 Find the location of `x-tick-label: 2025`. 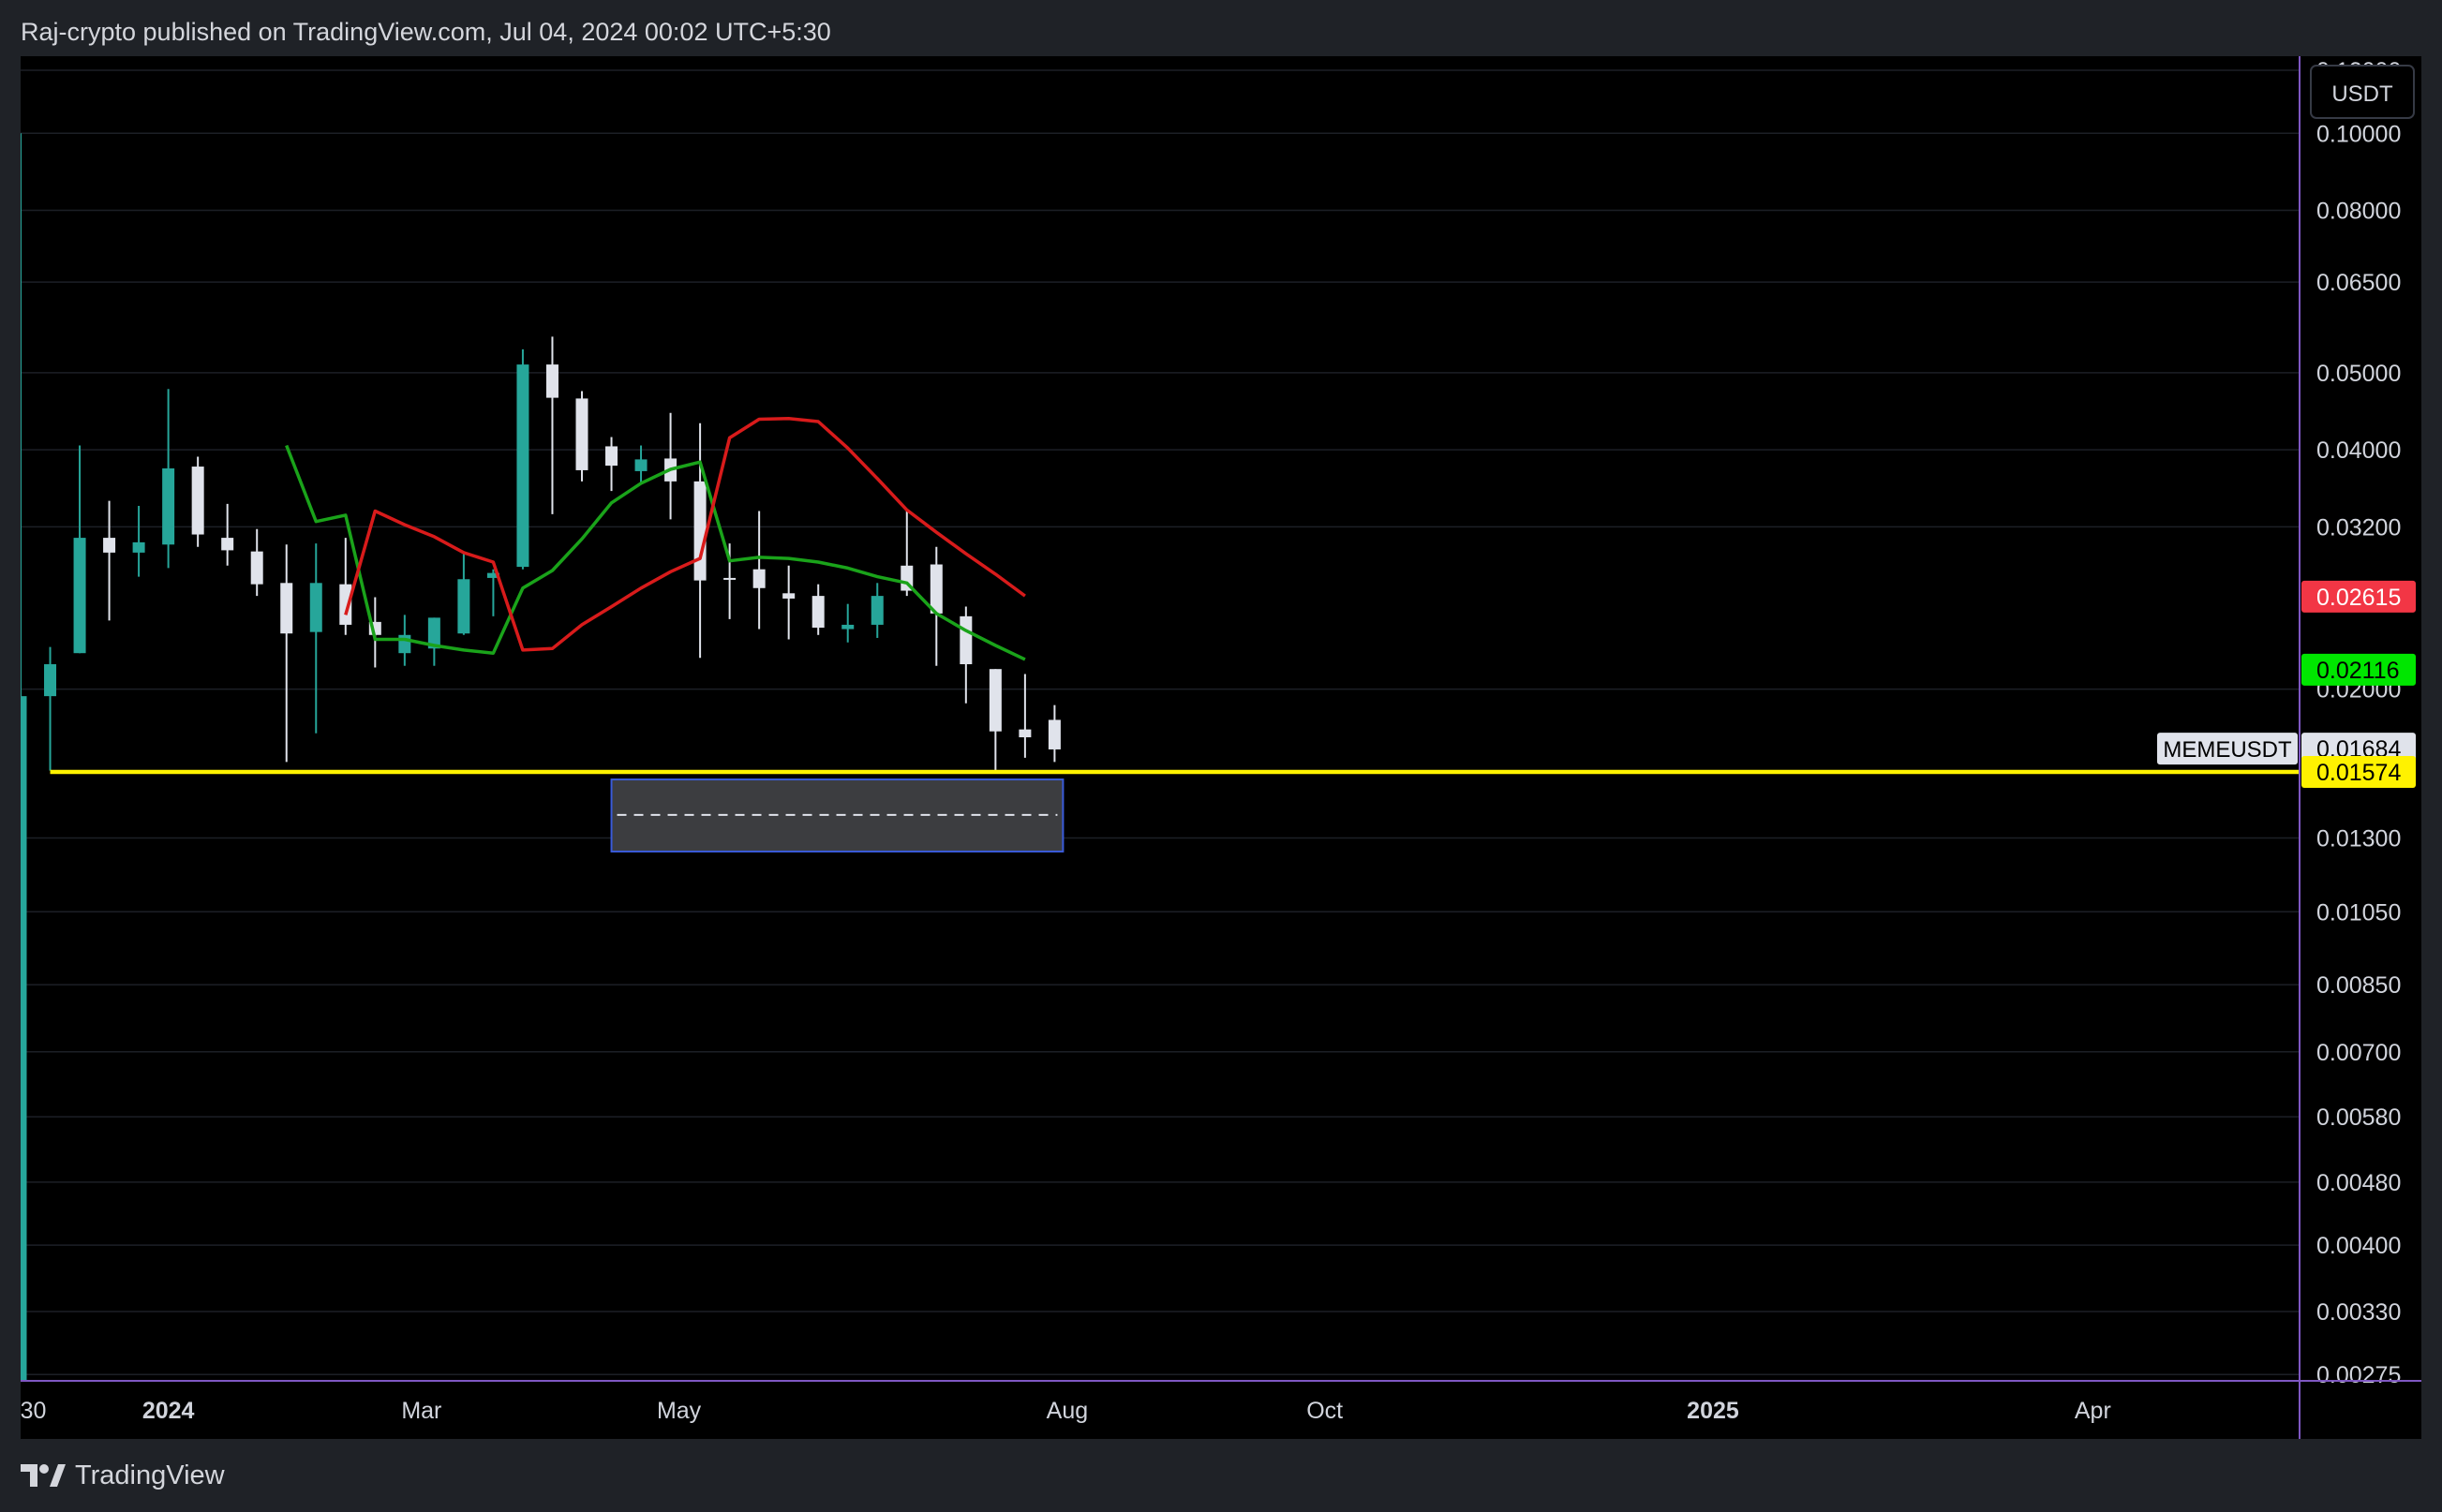

x-tick-label: 2025 is located at coordinates (1713, 1411).